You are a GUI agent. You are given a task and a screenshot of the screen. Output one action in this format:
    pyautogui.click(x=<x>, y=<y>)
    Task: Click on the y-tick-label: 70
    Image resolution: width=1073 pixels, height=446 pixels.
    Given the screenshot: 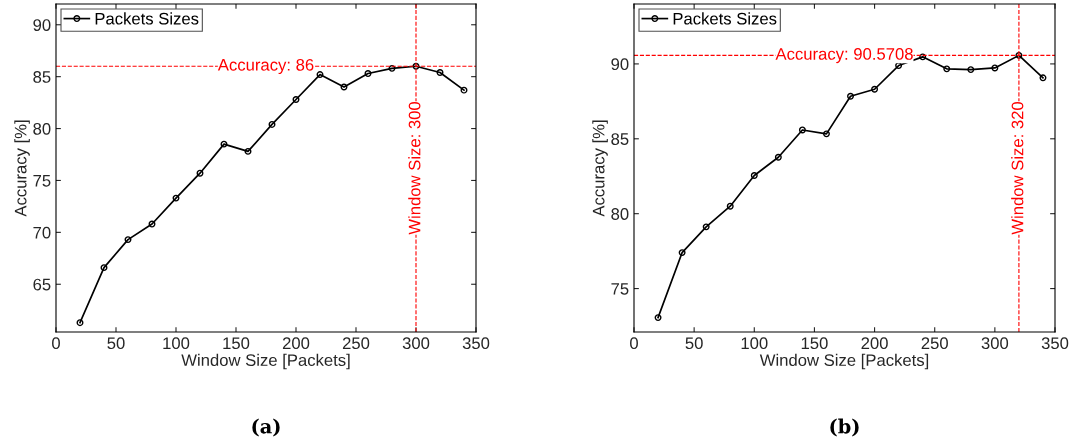 What is the action you would take?
    pyautogui.click(x=42, y=232)
    